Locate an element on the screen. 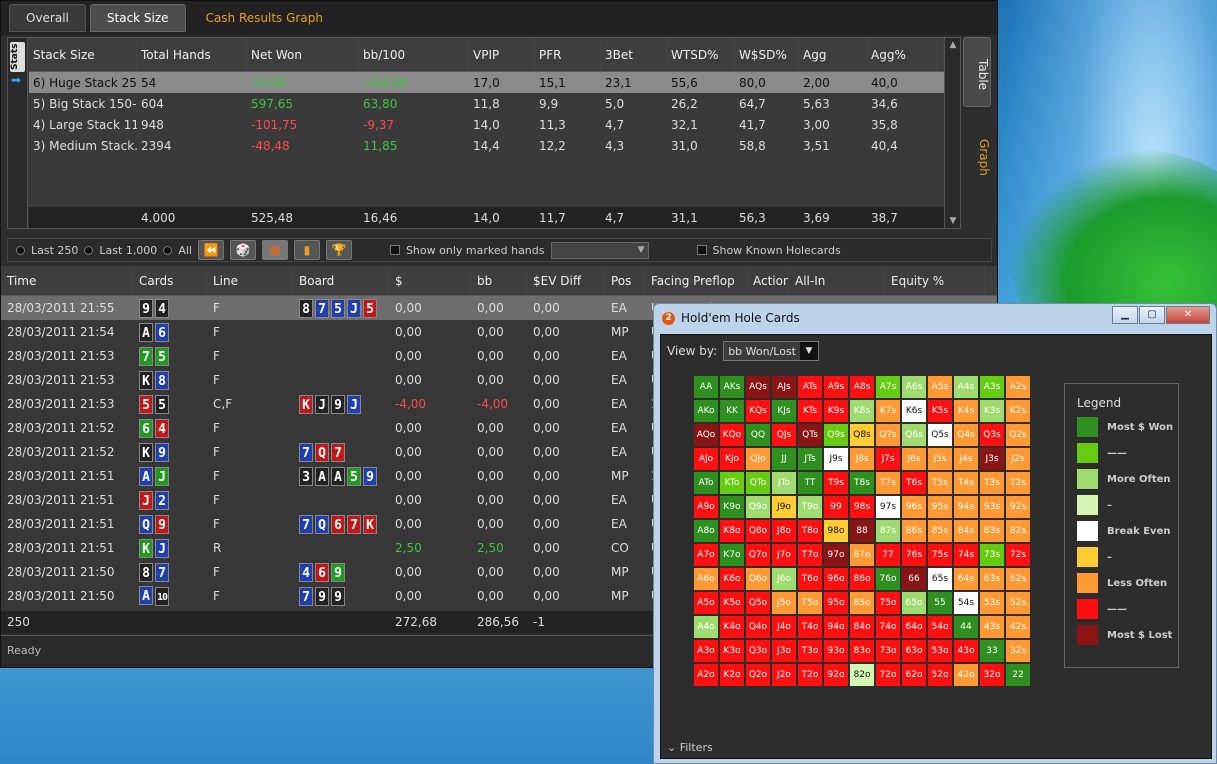 This screenshot has height=764, width=1217. dice-button: 🎲 is located at coordinates (242, 250).